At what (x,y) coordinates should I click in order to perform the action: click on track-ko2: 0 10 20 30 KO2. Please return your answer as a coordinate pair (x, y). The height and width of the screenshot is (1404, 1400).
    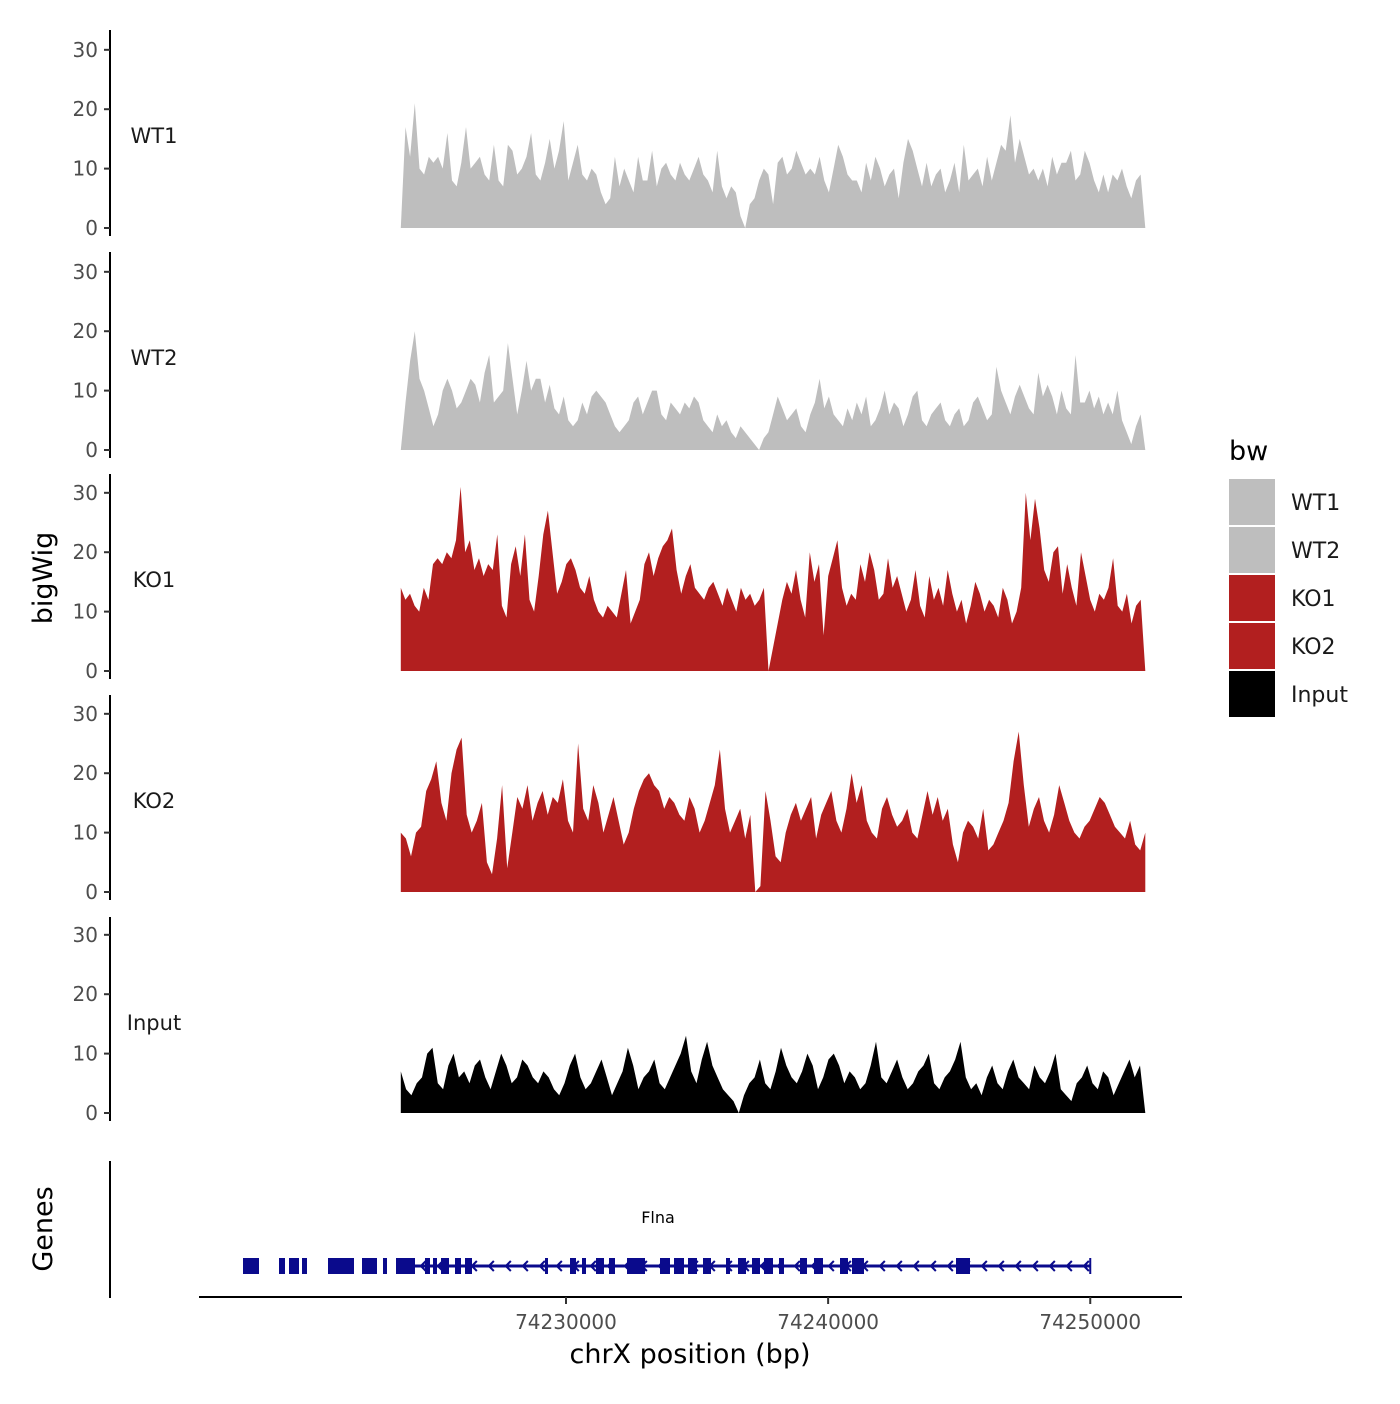
    Looking at the image, I should click on (609, 799).